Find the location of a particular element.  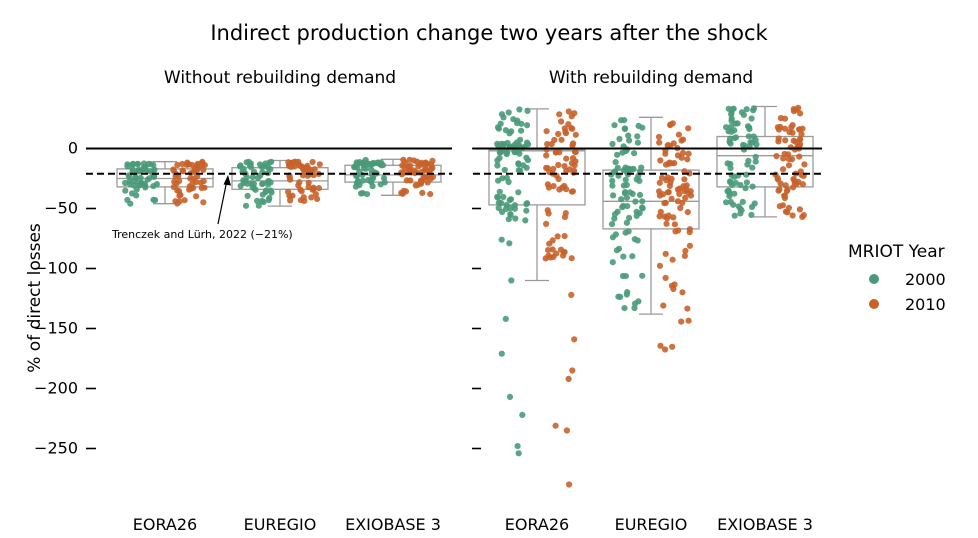

panel-title-right: With rebuilding demand is located at coordinates (651, 78).